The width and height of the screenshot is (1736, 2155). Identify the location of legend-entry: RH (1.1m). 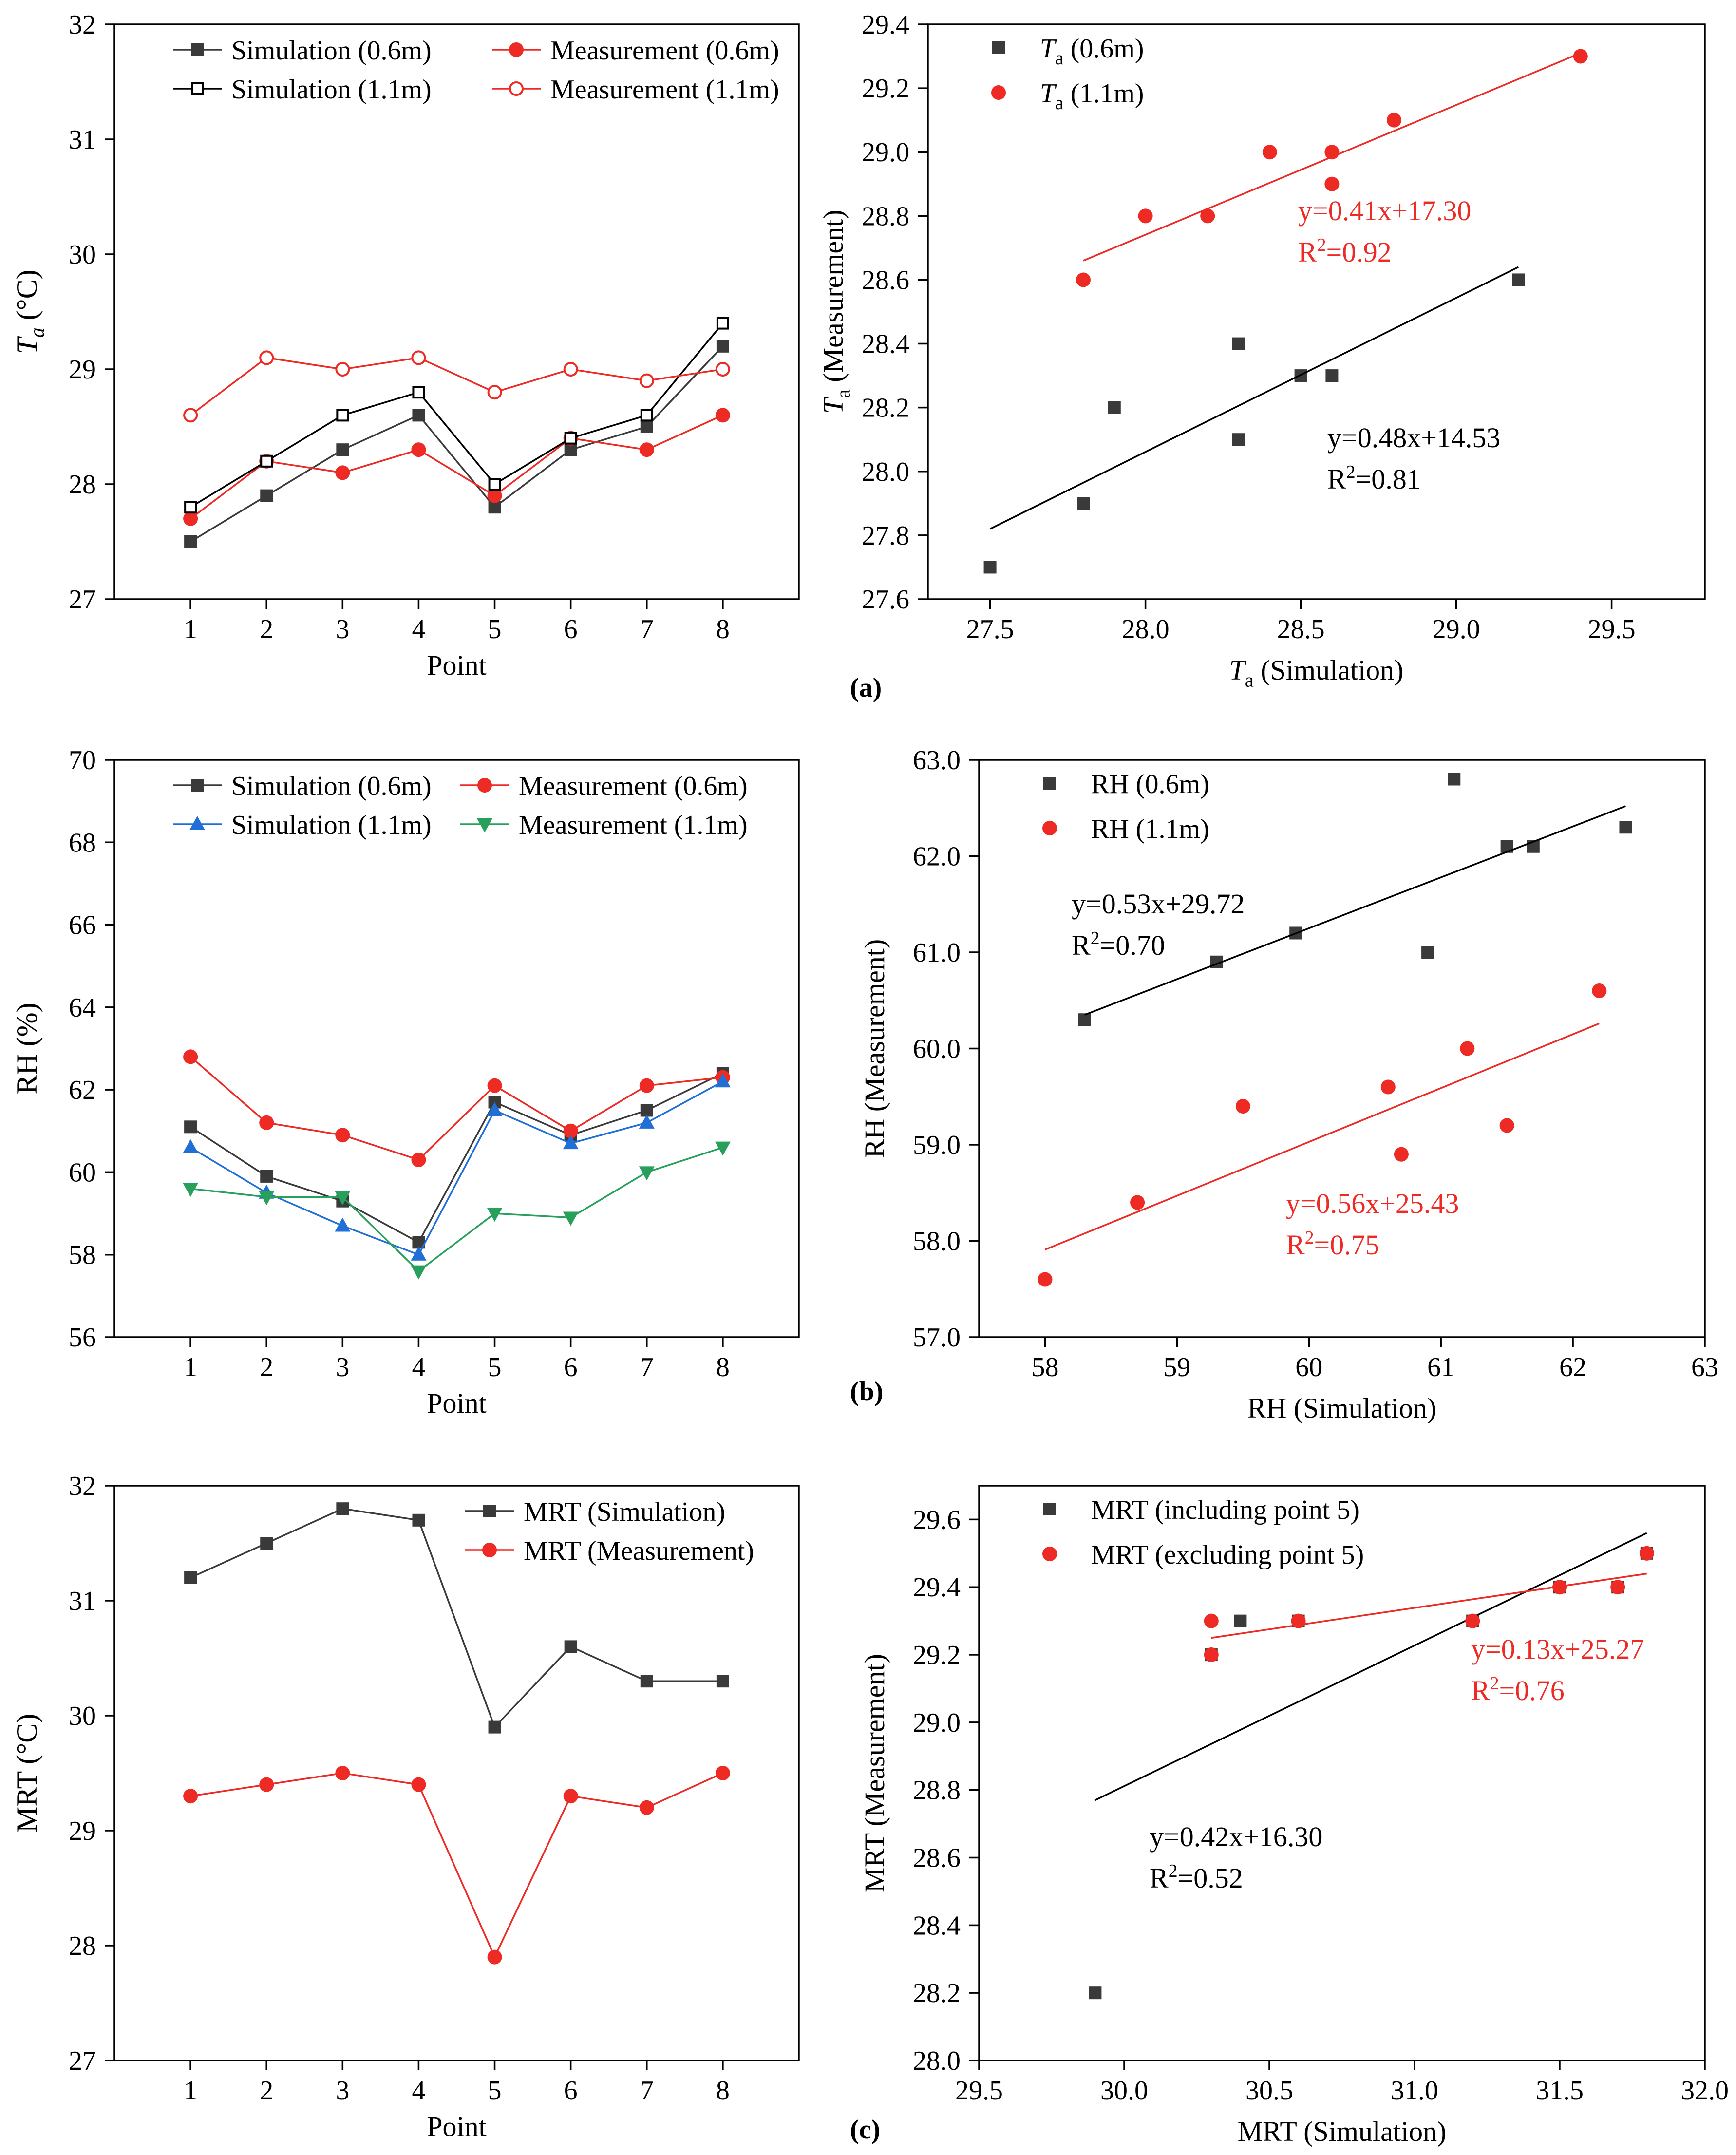
(1125, 829).